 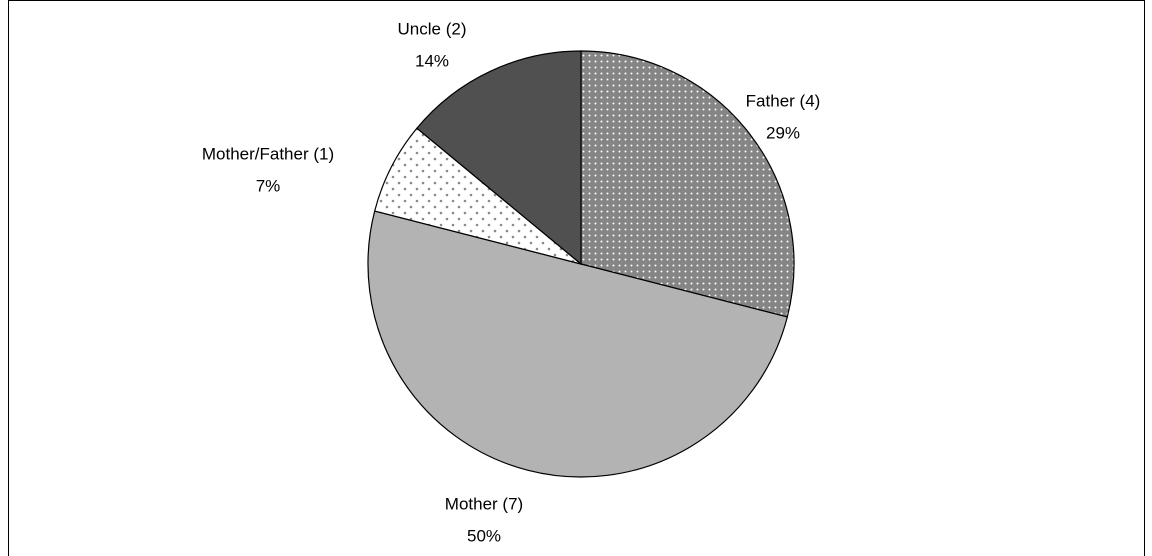 What do you see at coordinates (268, 153) in the screenshot?
I see `slice-label: Mother/Father (1)` at bounding box center [268, 153].